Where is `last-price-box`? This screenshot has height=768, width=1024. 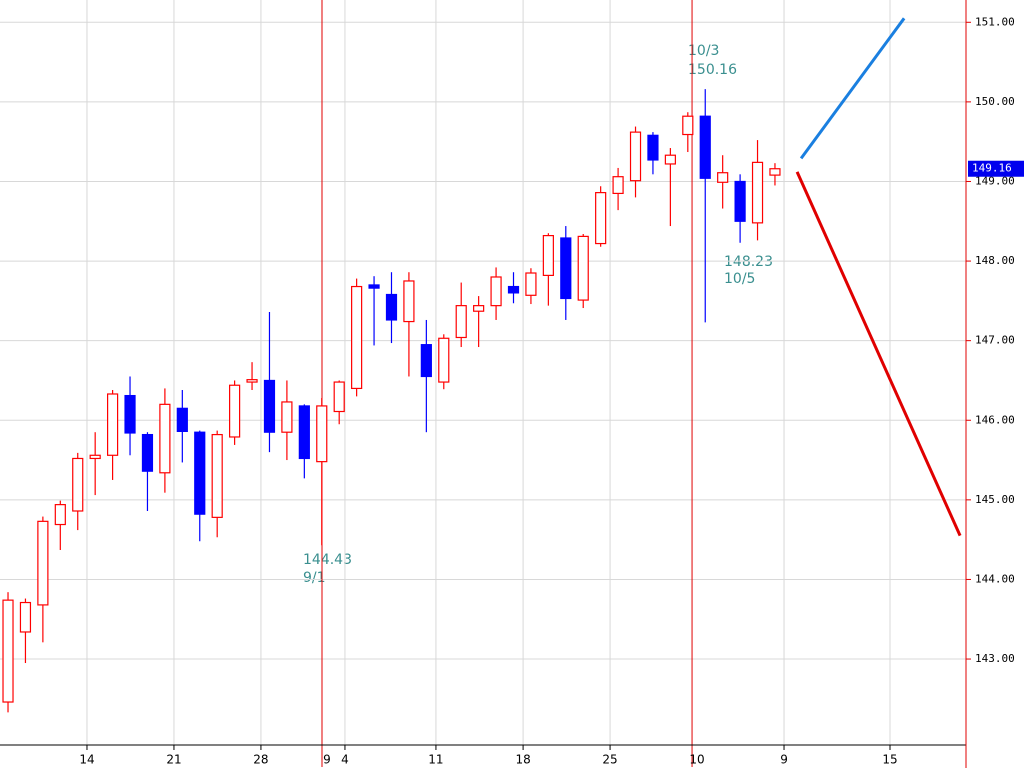 last-price-box is located at coordinates (996, 168).